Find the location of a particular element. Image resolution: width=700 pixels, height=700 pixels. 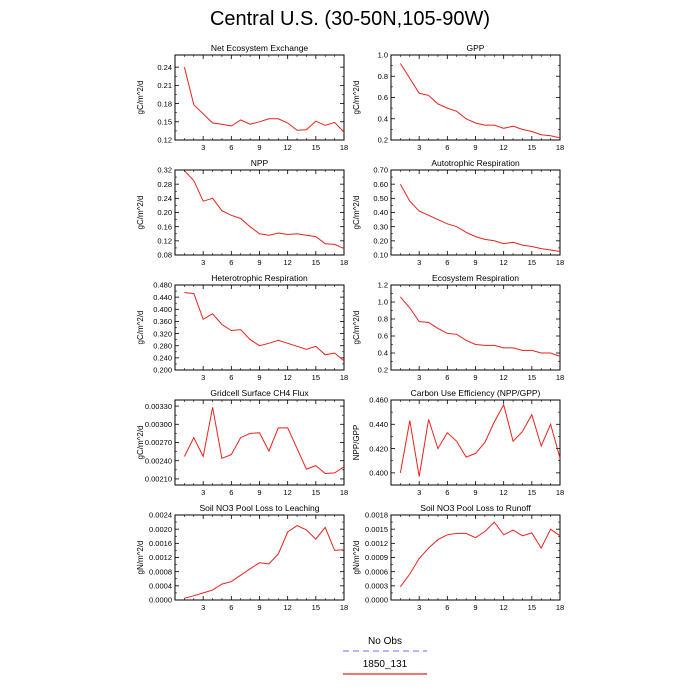

y-tick-label: 0.0006 is located at coordinates (376, 571).